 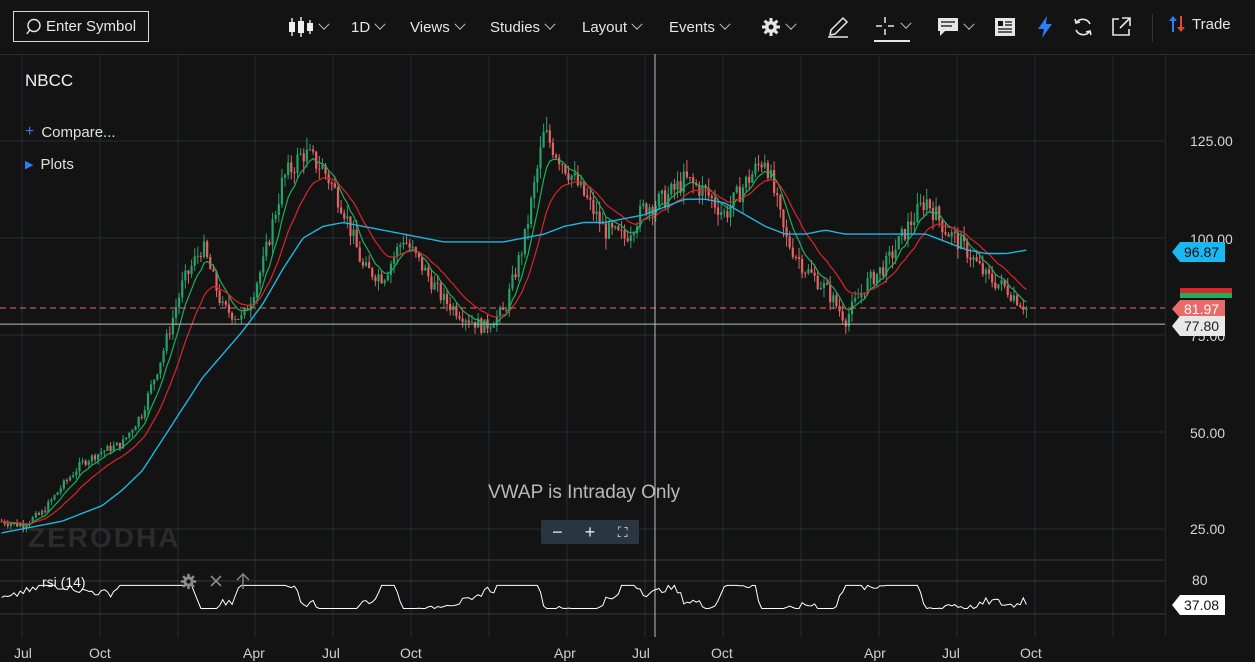 I want to click on popout-button, so click(x=1121, y=27).